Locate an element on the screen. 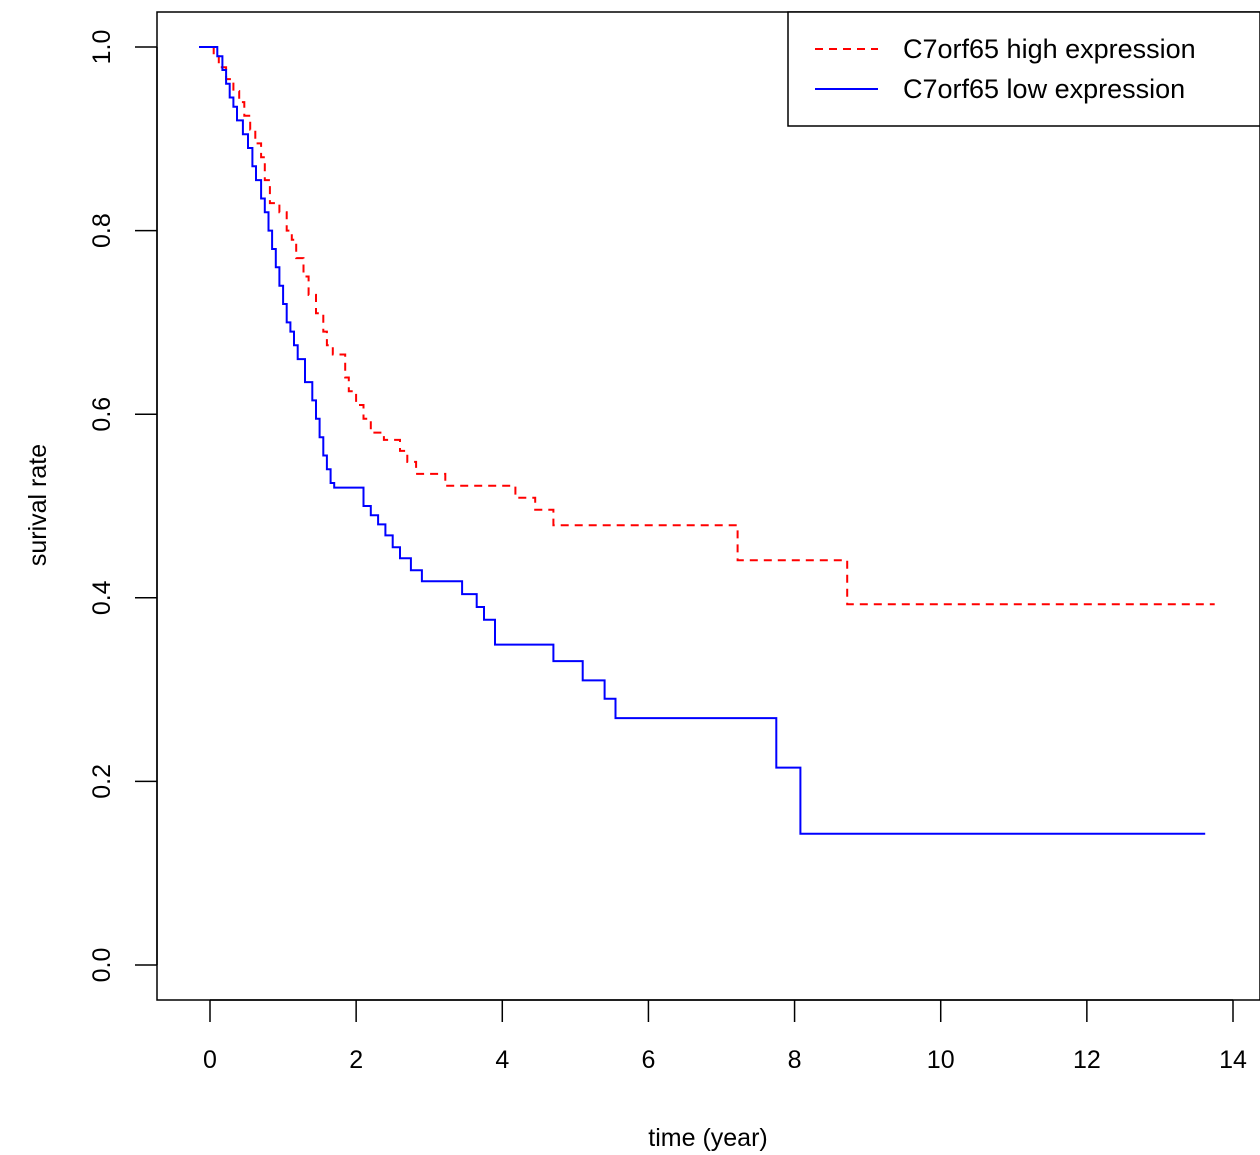 This screenshot has height=1155, width=1260. x-tick-label: 8 is located at coordinates (795, 1060).